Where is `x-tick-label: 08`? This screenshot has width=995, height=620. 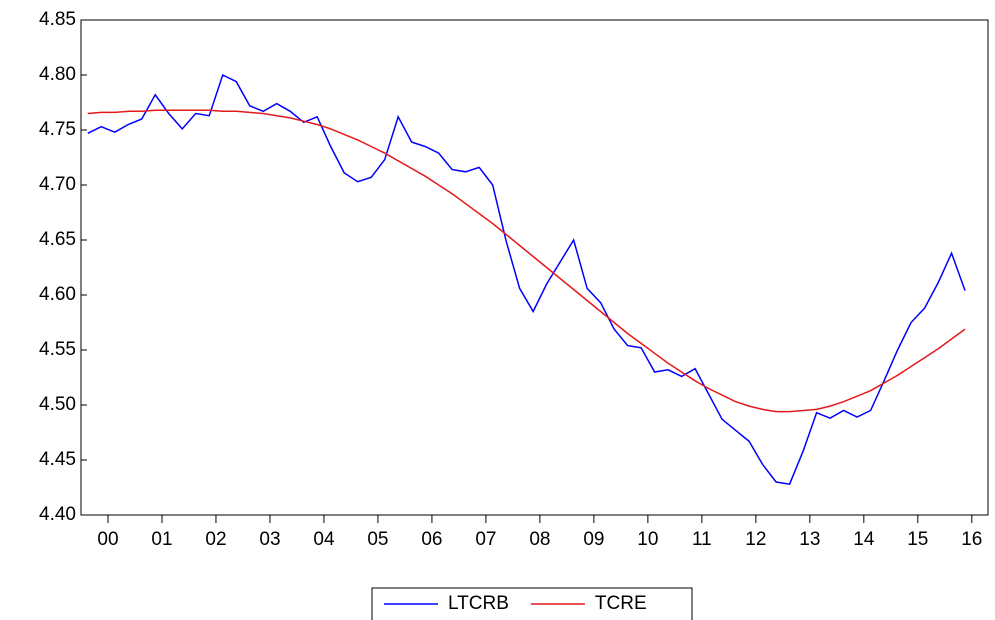 x-tick-label: 08 is located at coordinates (539, 539).